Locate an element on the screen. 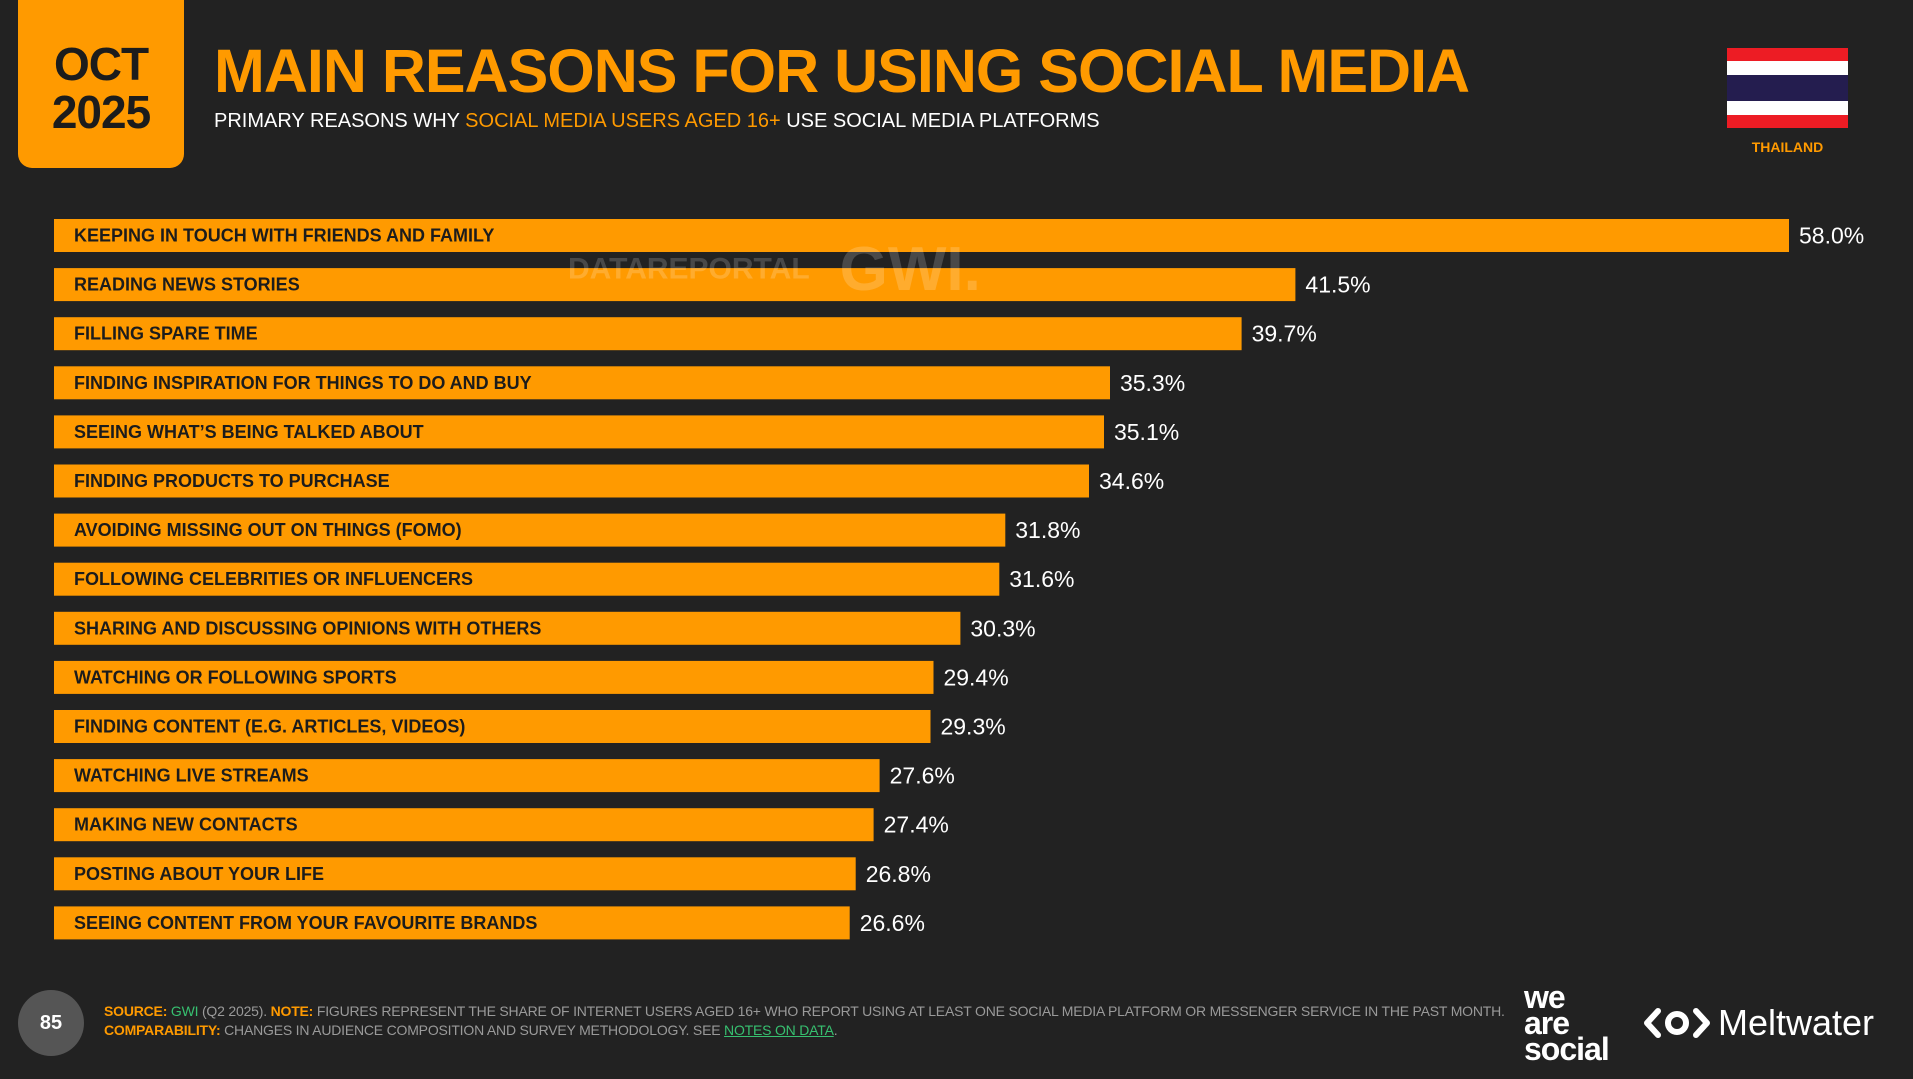  logo-line-we: we is located at coordinates (1545, 997).